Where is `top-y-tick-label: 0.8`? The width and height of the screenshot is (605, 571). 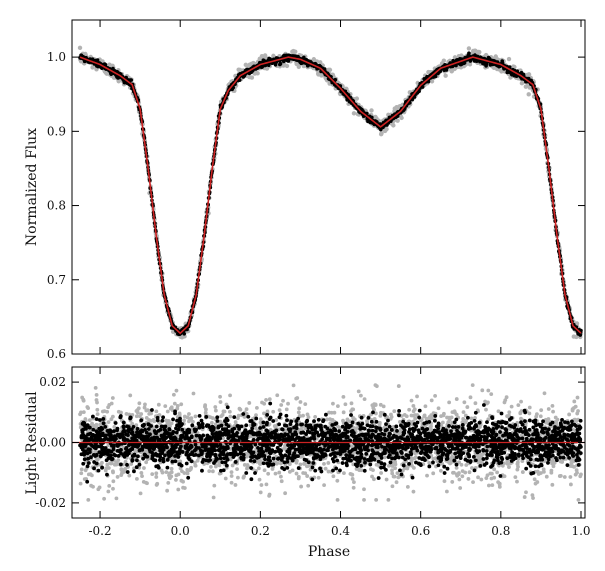
top-y-tick-label: 0.8 is located at coordinates (56, 206).